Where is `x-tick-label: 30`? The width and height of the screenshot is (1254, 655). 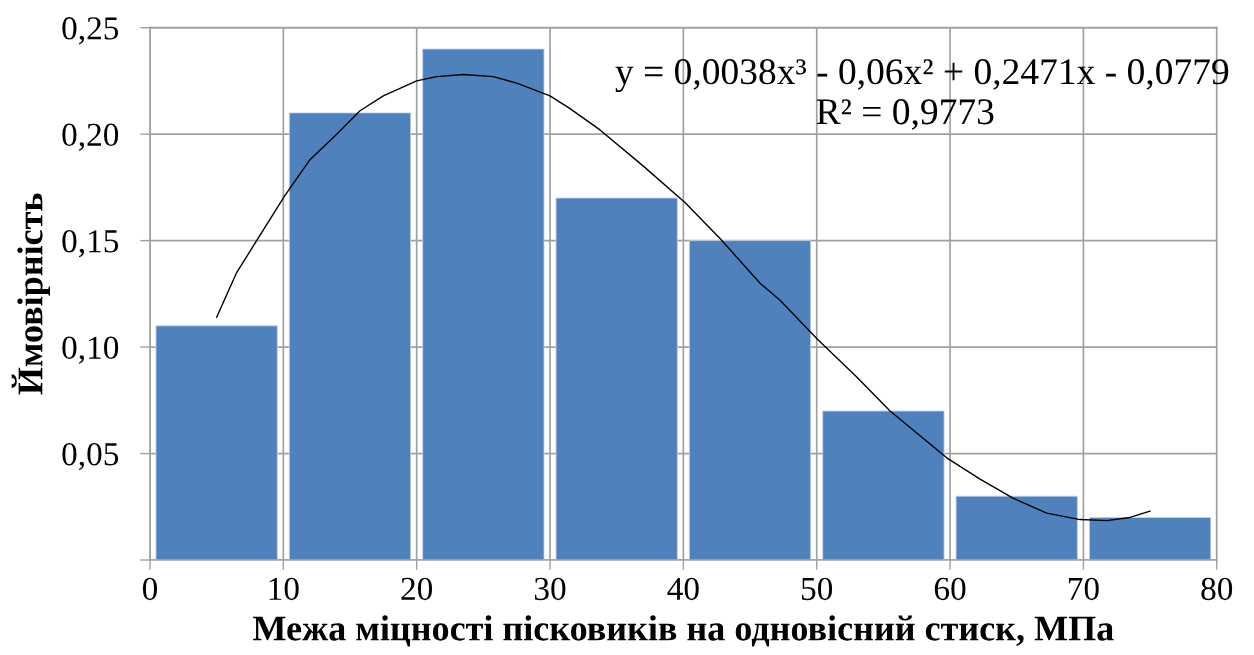 x-tick-label: 30 is located at coordinates (550, 589).